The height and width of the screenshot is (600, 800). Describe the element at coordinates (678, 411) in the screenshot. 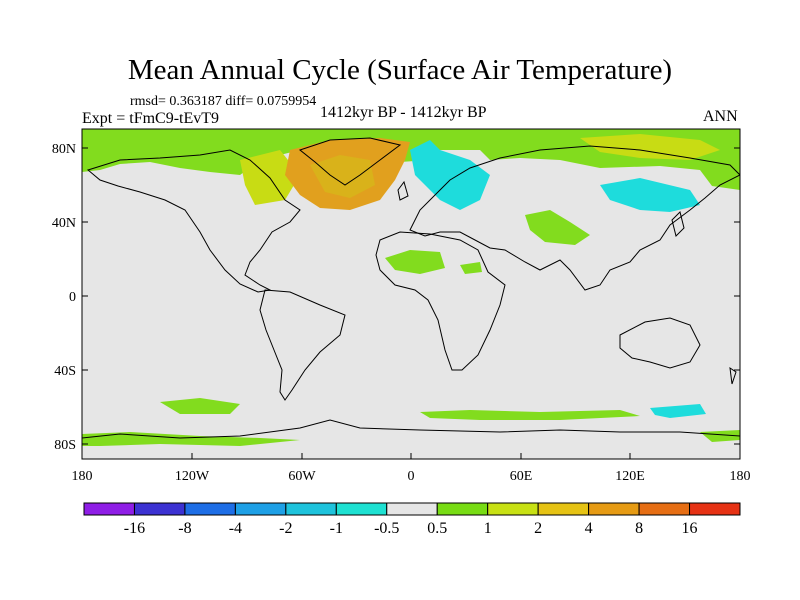

I see `antarctic-cyan` at that location.